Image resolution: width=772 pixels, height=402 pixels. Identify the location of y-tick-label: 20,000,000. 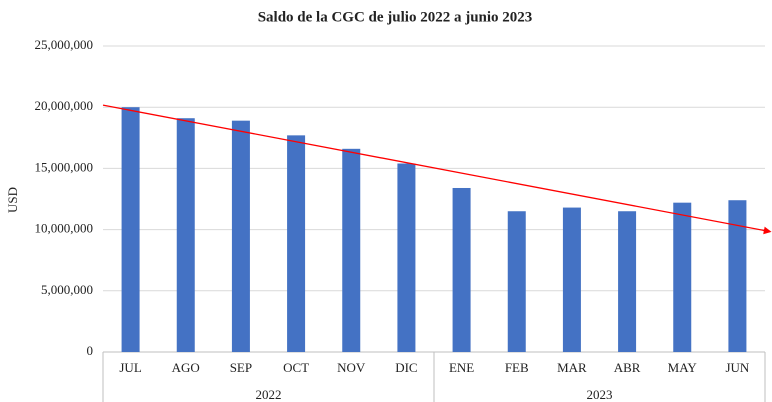
(64, 105).